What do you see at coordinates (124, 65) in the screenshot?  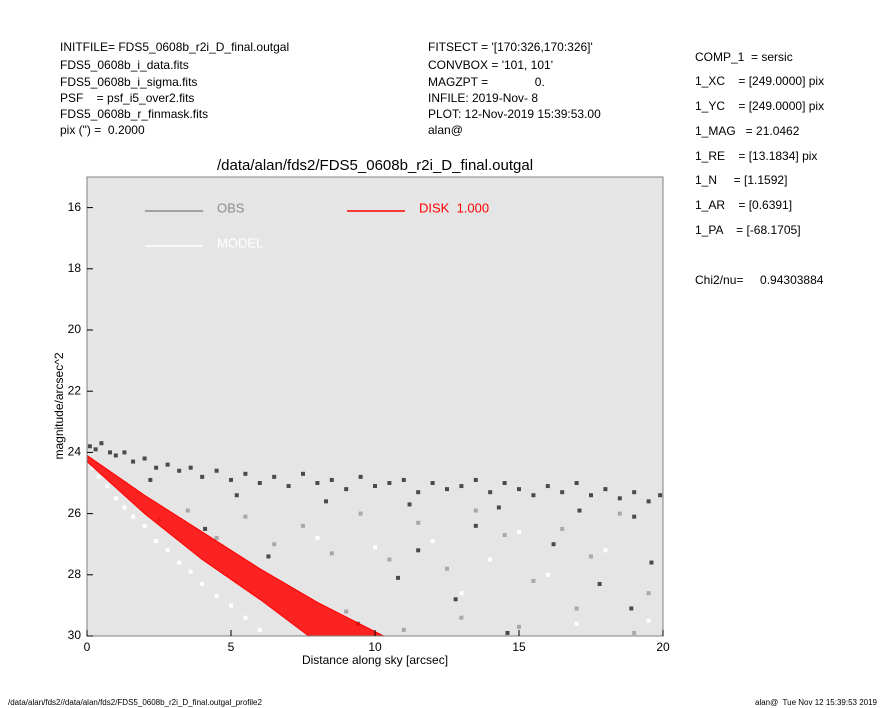 I see `header-left-1: FDS5_0608b_i_data.fits` at bounding box center [124, 65].